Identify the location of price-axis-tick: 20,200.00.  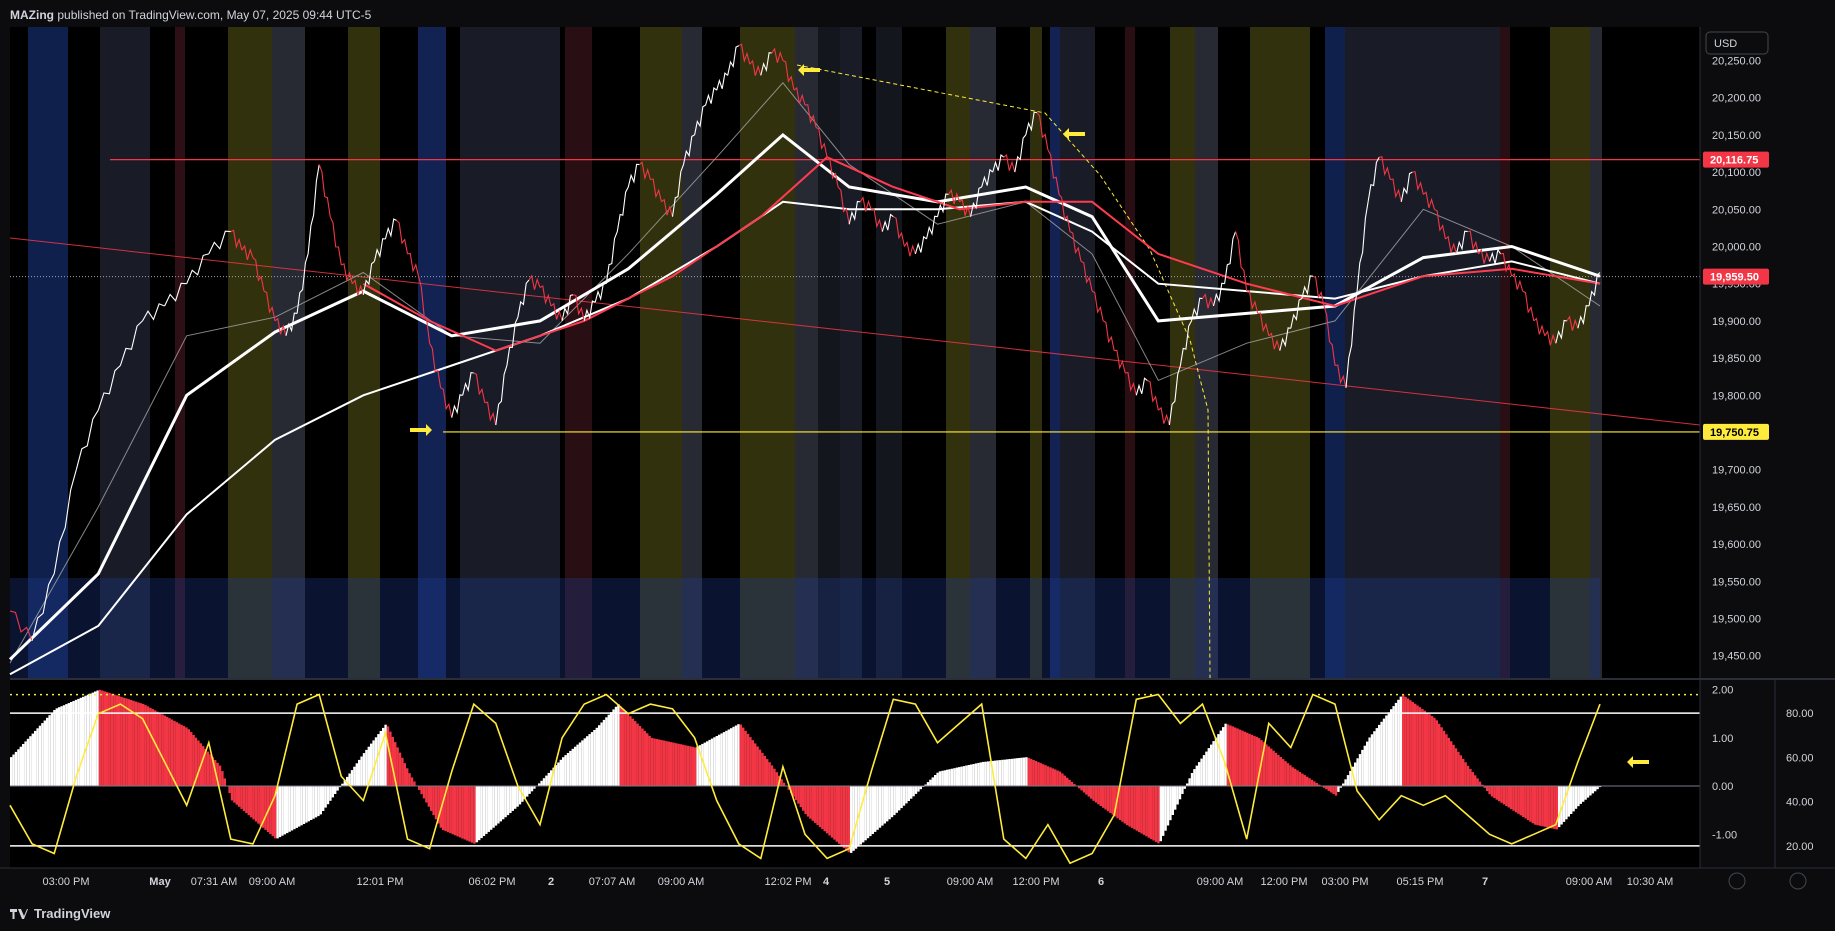
(1736, 99).